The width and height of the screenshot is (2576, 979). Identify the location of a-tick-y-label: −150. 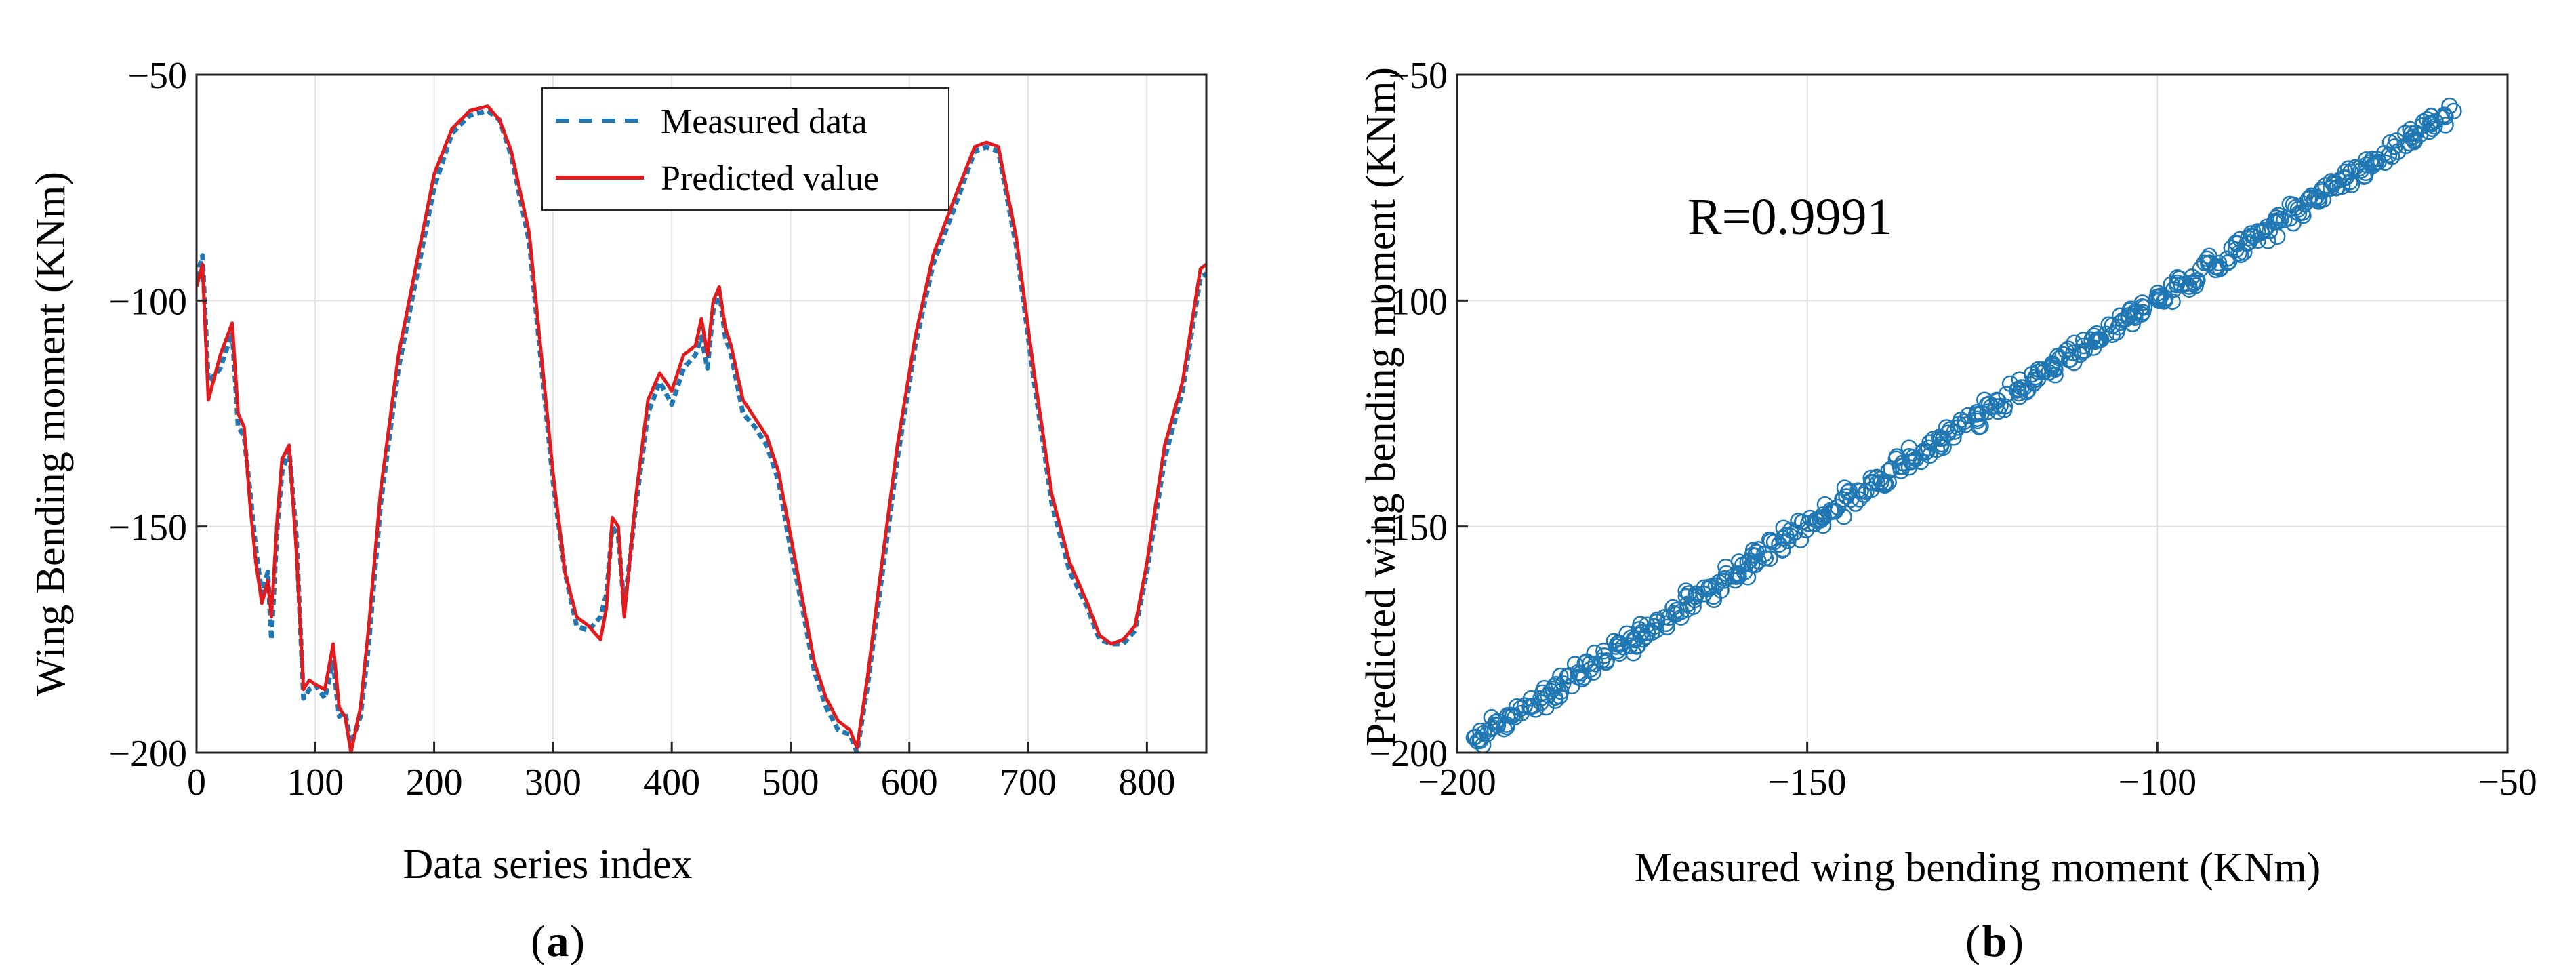
(148, 528).